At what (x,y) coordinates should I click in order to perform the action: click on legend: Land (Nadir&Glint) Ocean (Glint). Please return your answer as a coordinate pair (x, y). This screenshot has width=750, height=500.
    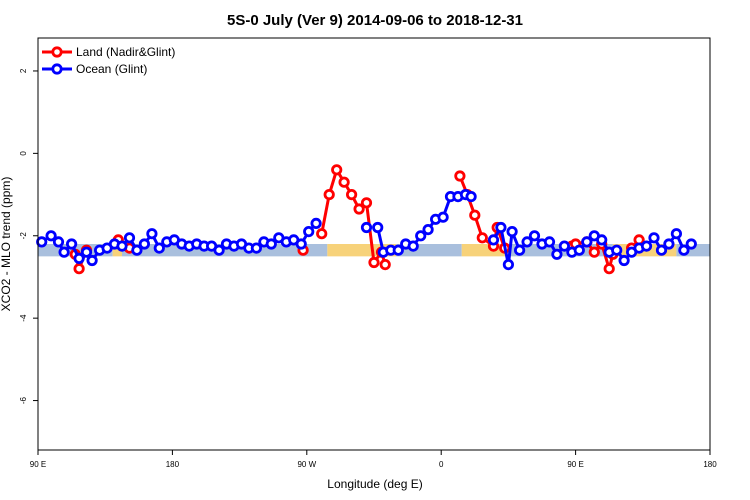
    Looking at the image, I should click on (108, 60).